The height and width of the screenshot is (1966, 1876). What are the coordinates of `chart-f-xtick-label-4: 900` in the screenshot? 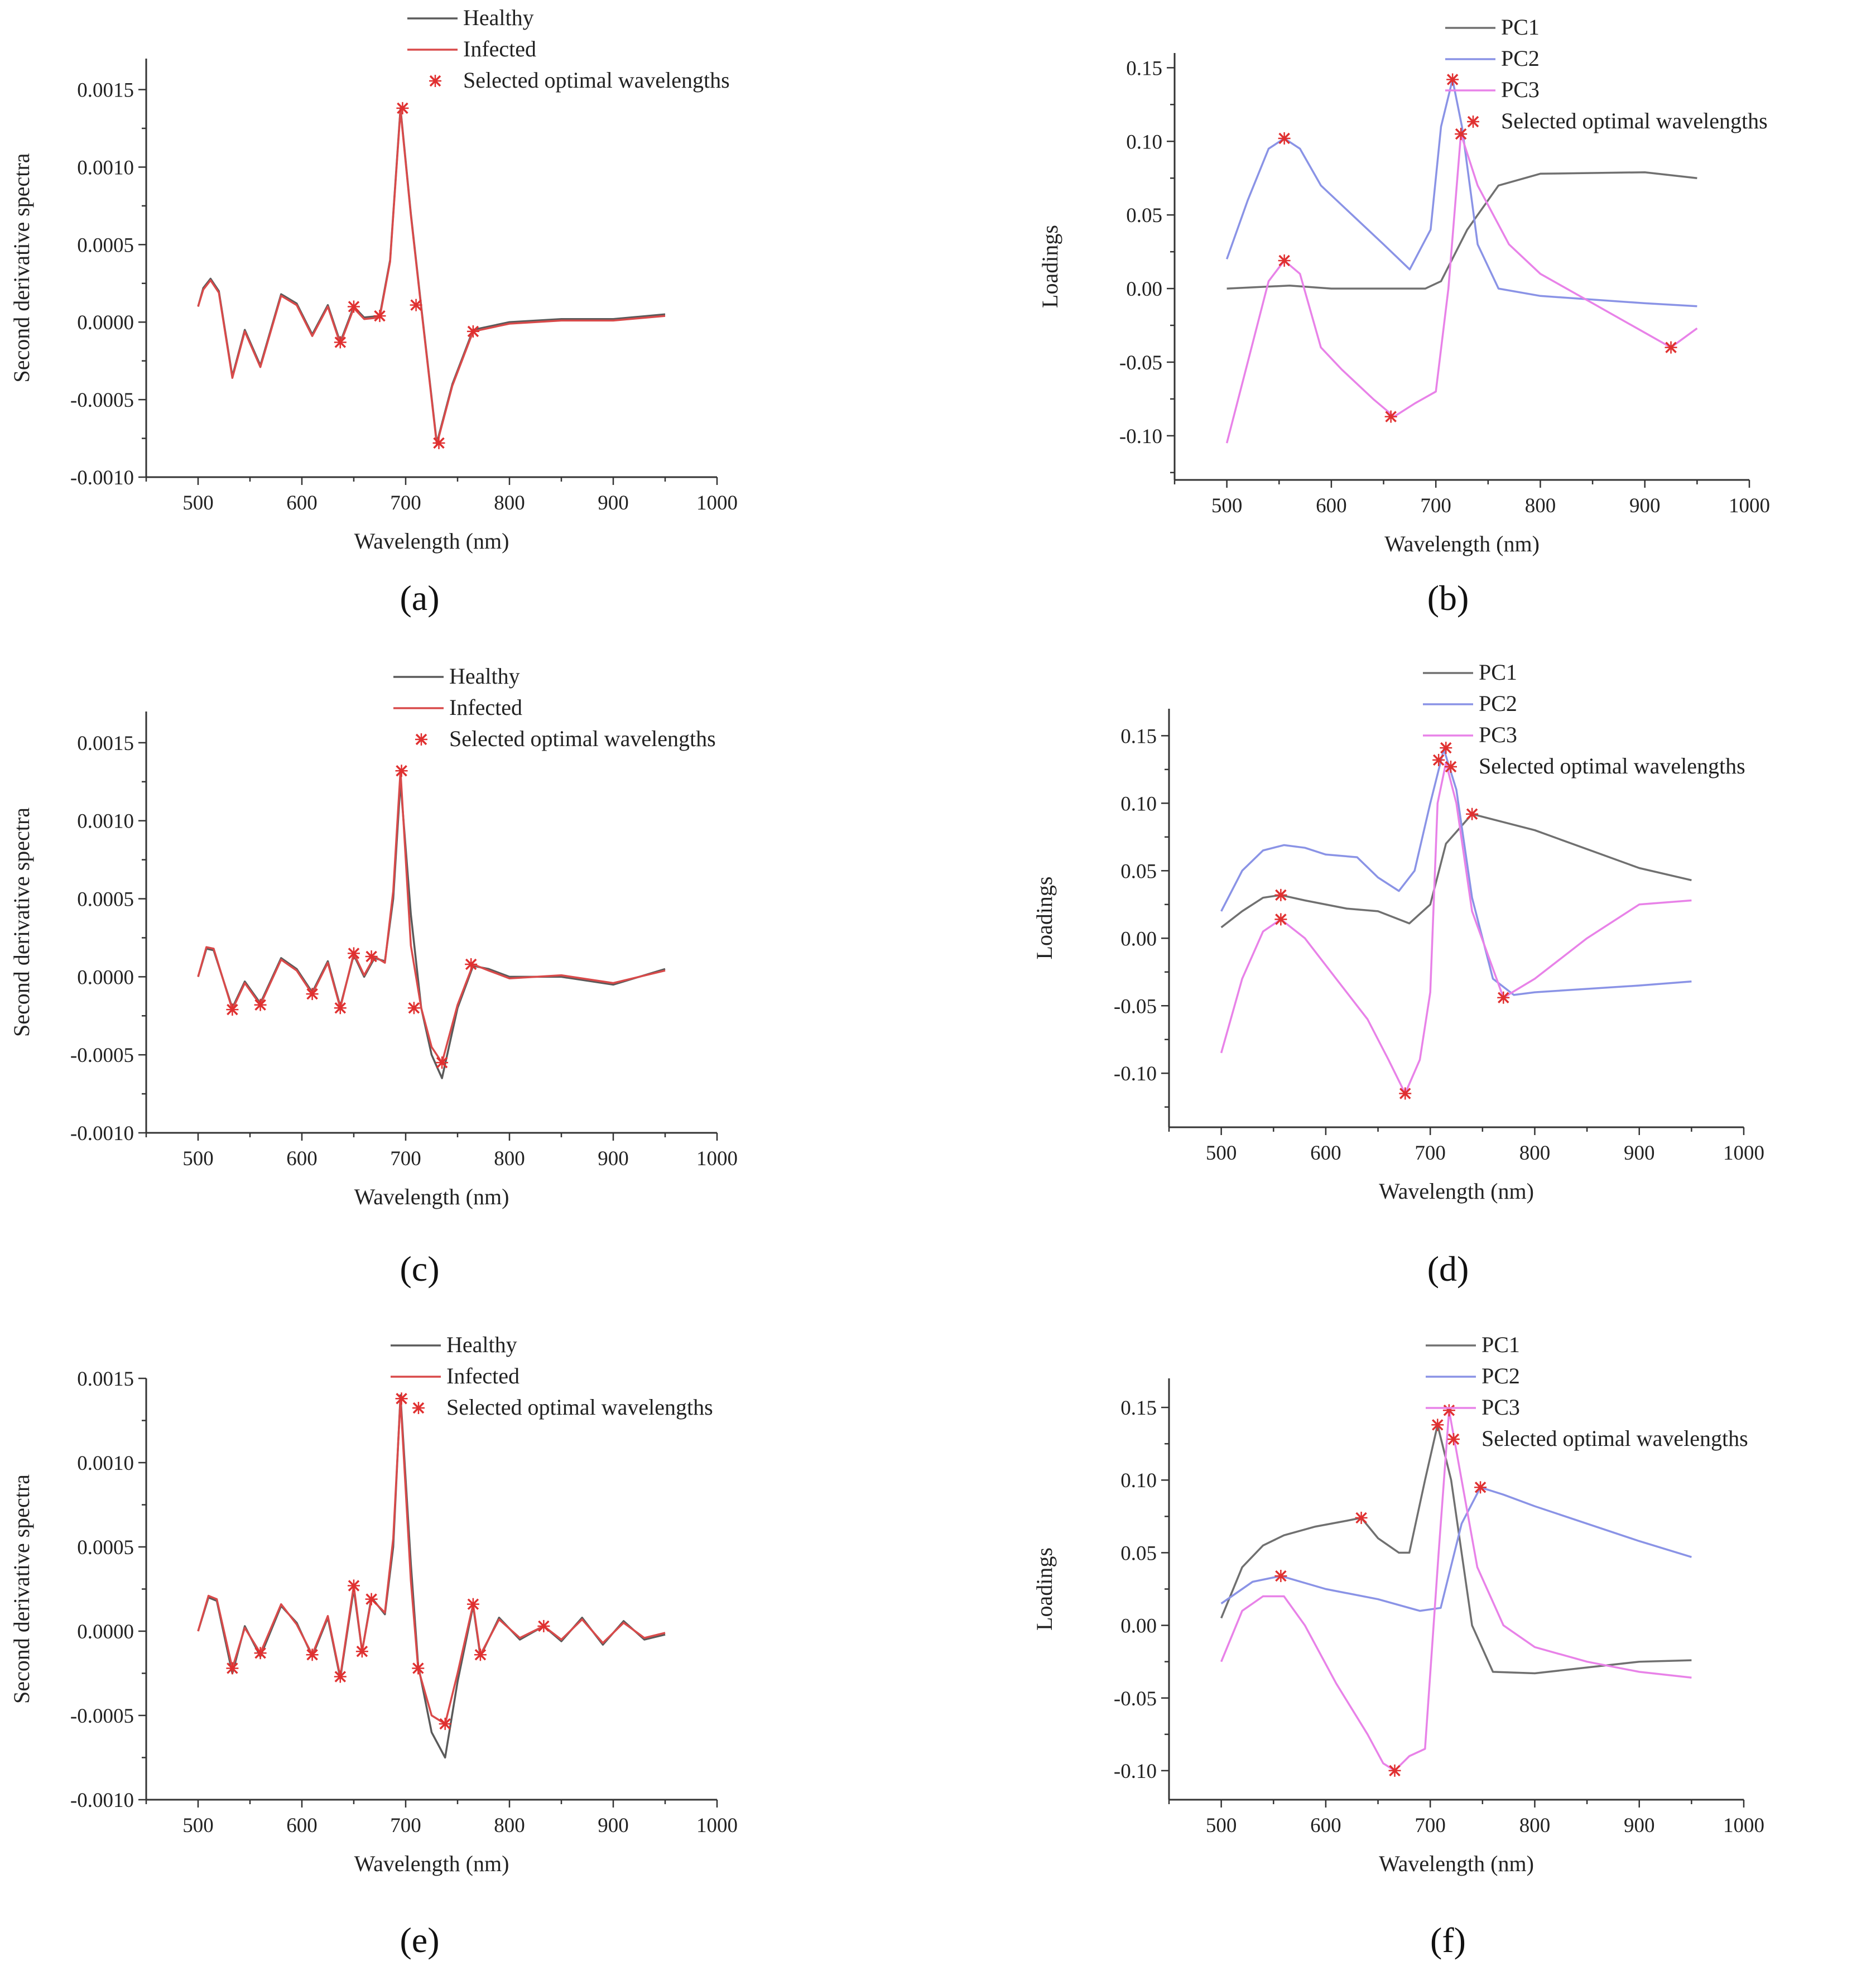 It's located at (1639, 1825).